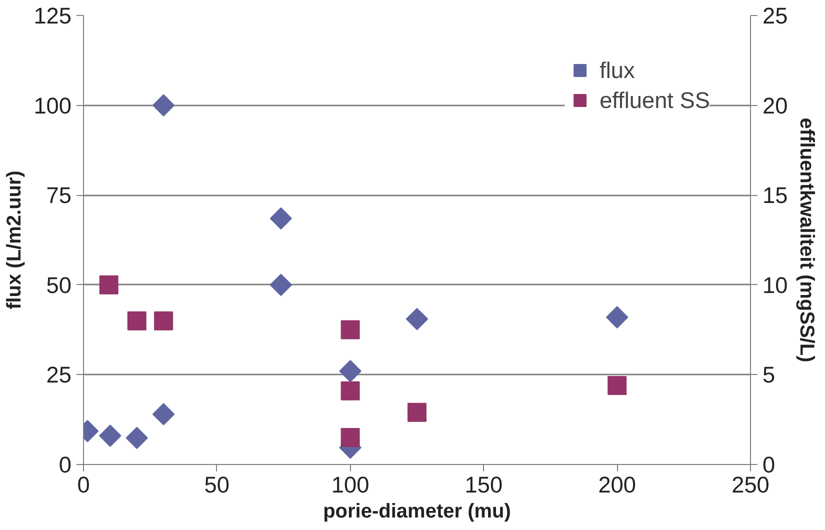 This screenshot has width=825, height=530. What do you see at coordinates (53, 105) in the screenshot?
I see `y-tick-label: 100` at bounding box center [53, 105].